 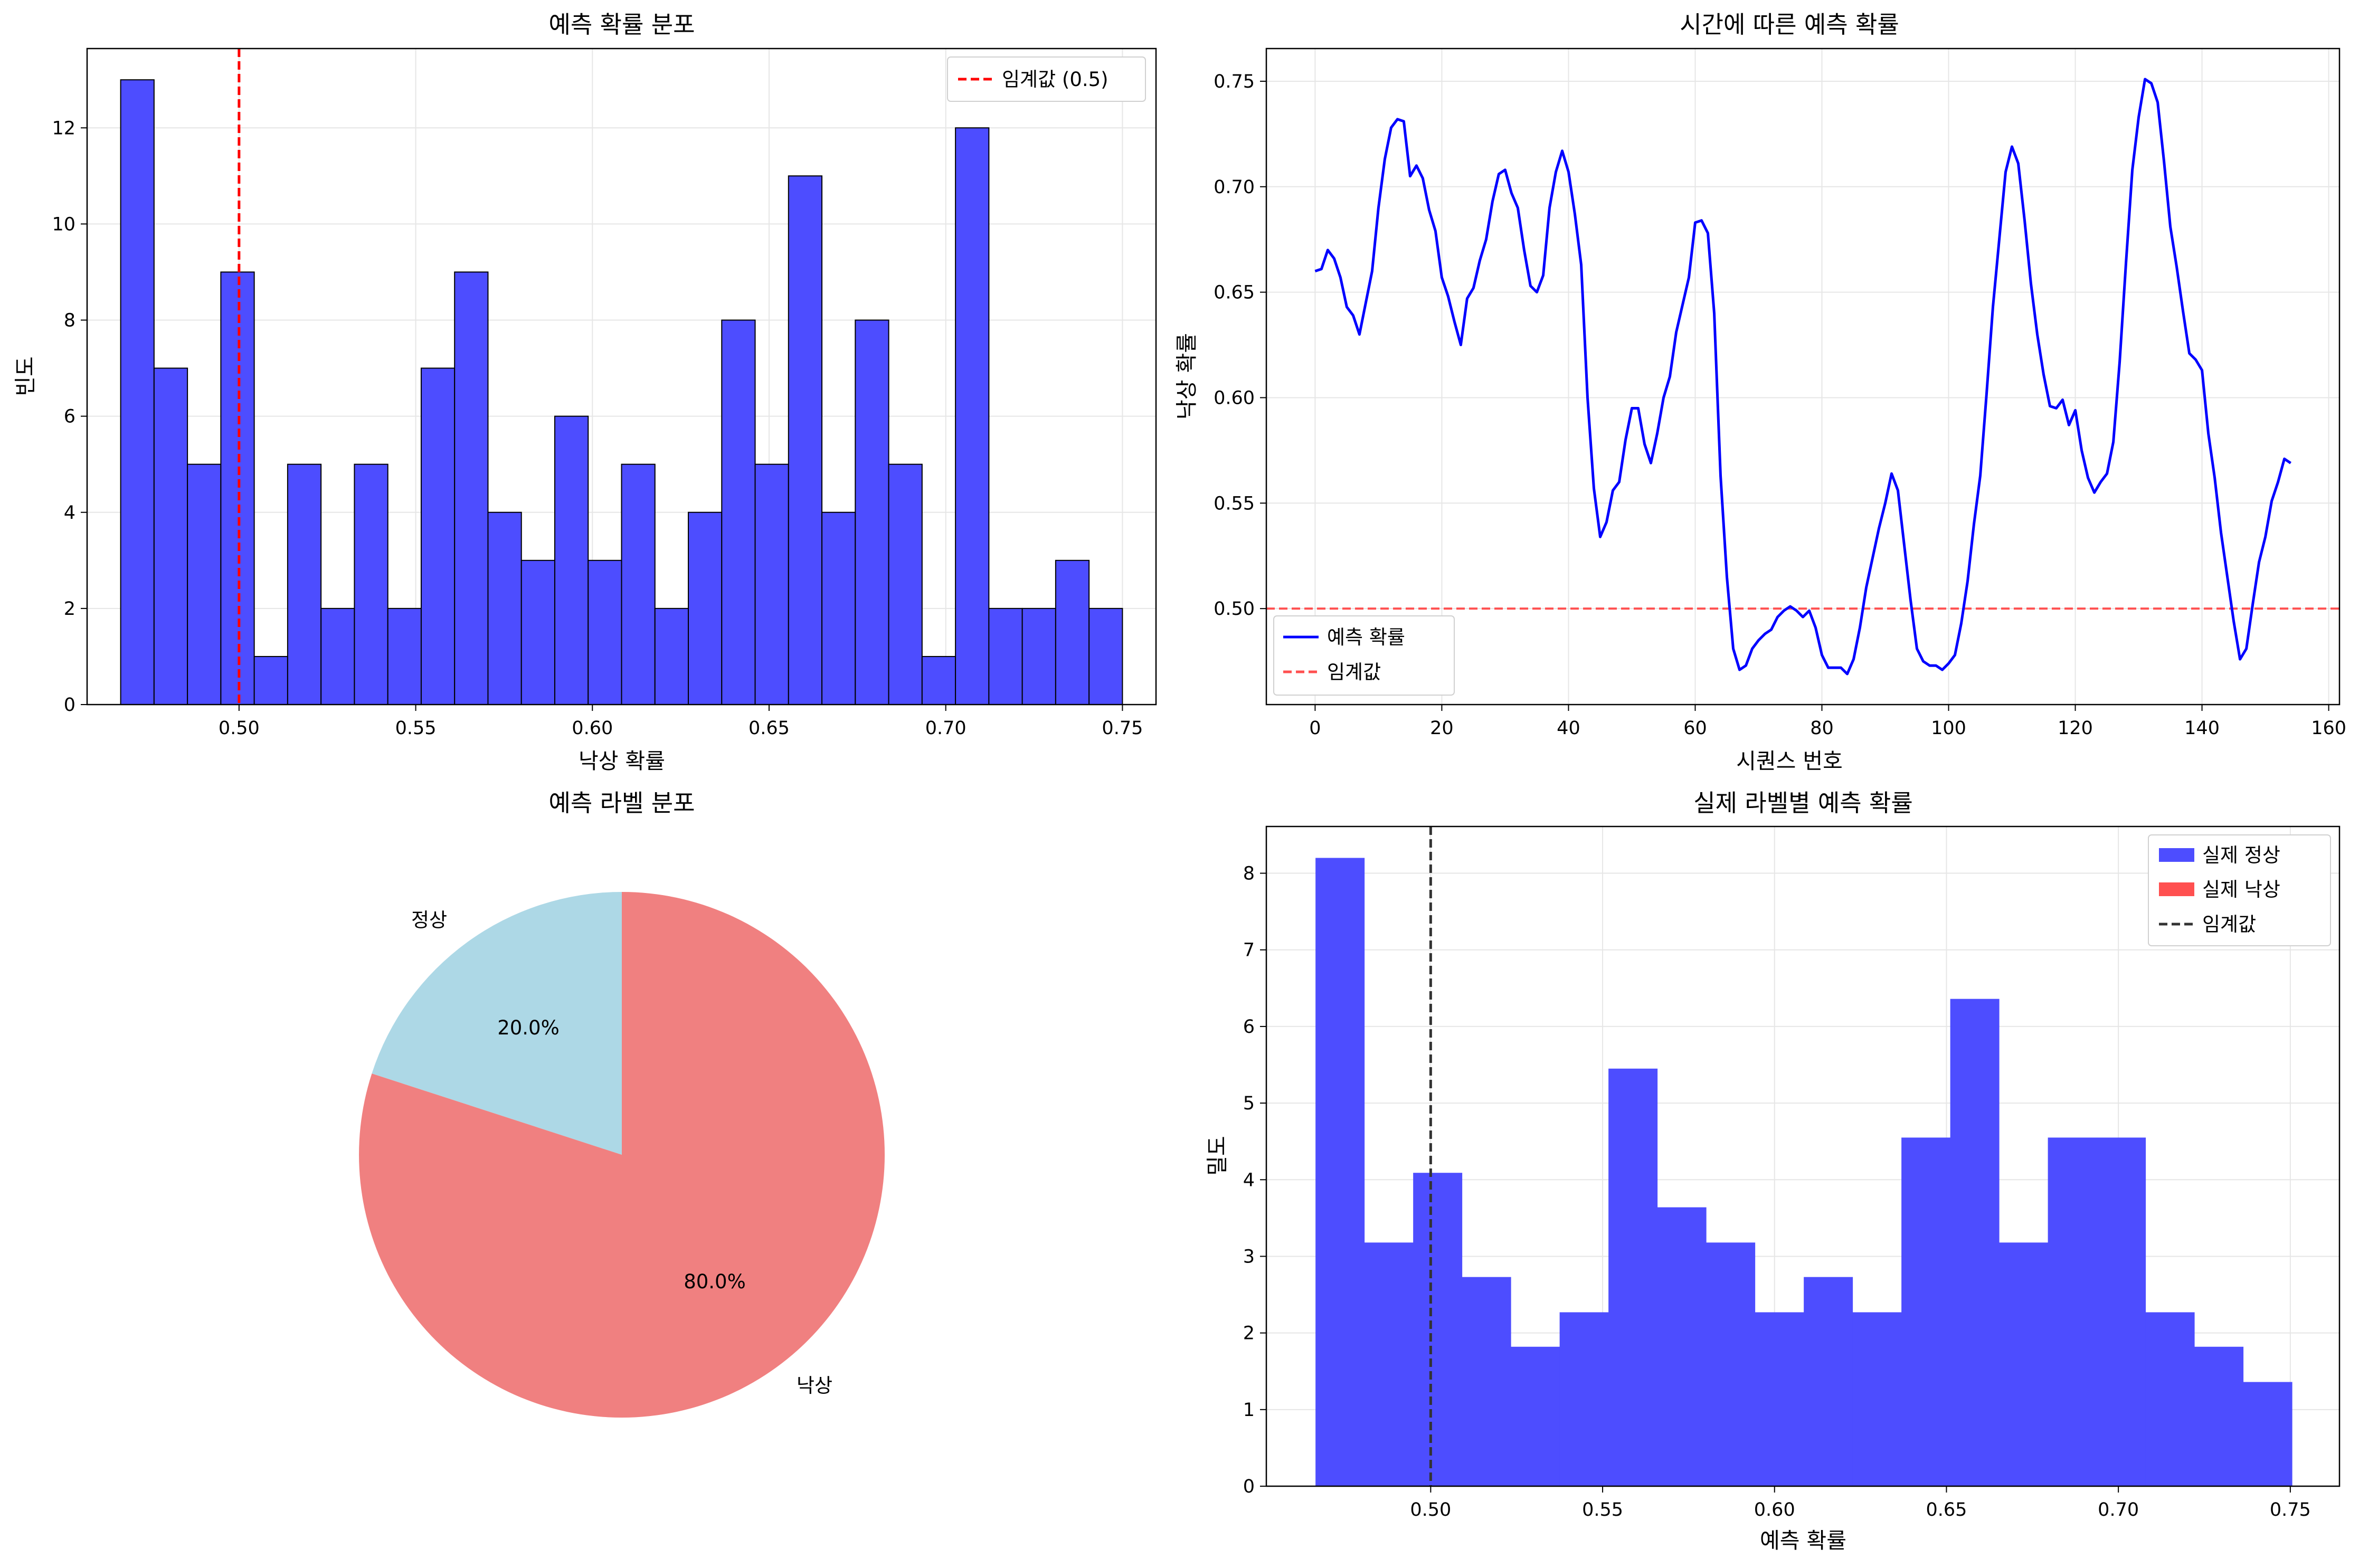 What do you see at coordinates (69, 320) in the screenshot?
I see `hist-y-tick-label: 8` at bounding box center [69, 320].